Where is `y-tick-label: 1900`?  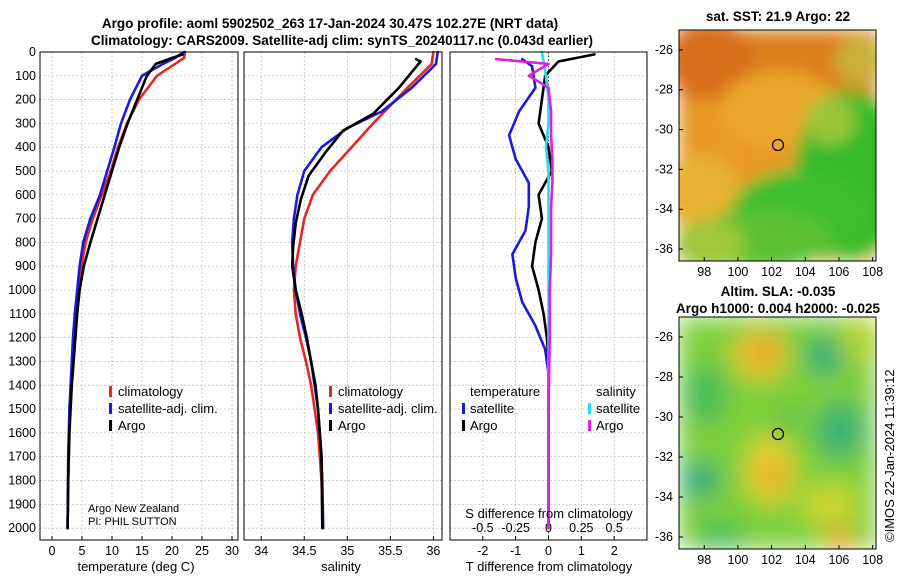 y-tick-label: 1900 is located at coordinates (22, 504).